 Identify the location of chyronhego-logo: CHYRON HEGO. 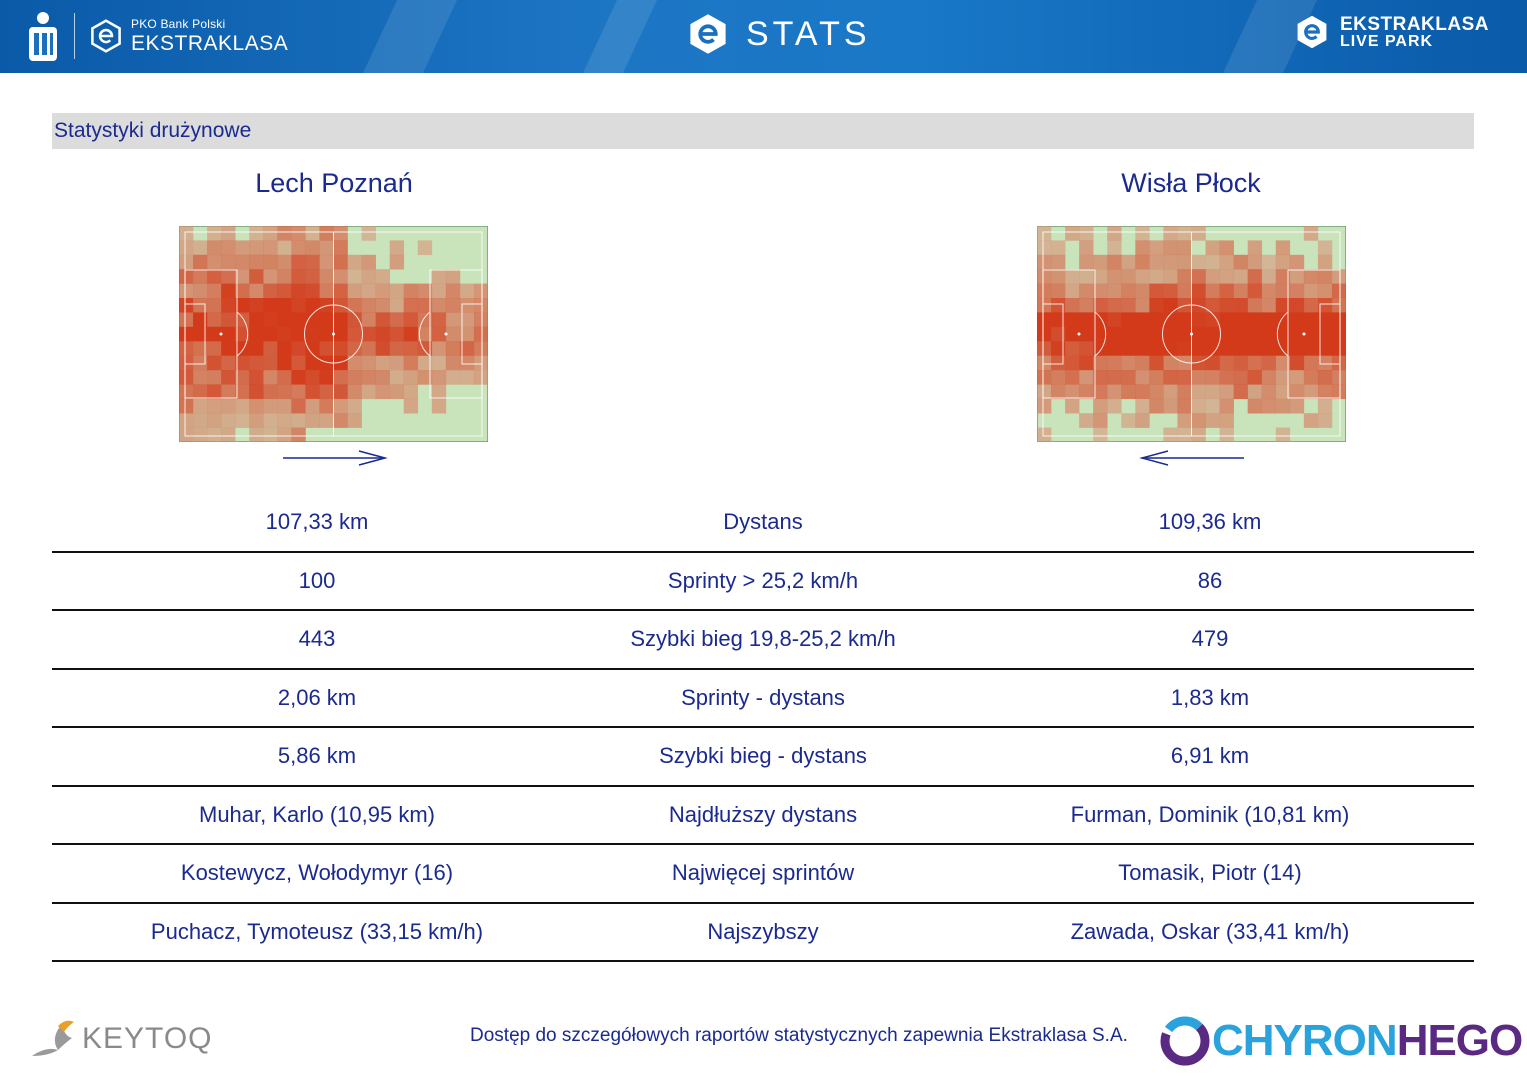
(1341, 1041).